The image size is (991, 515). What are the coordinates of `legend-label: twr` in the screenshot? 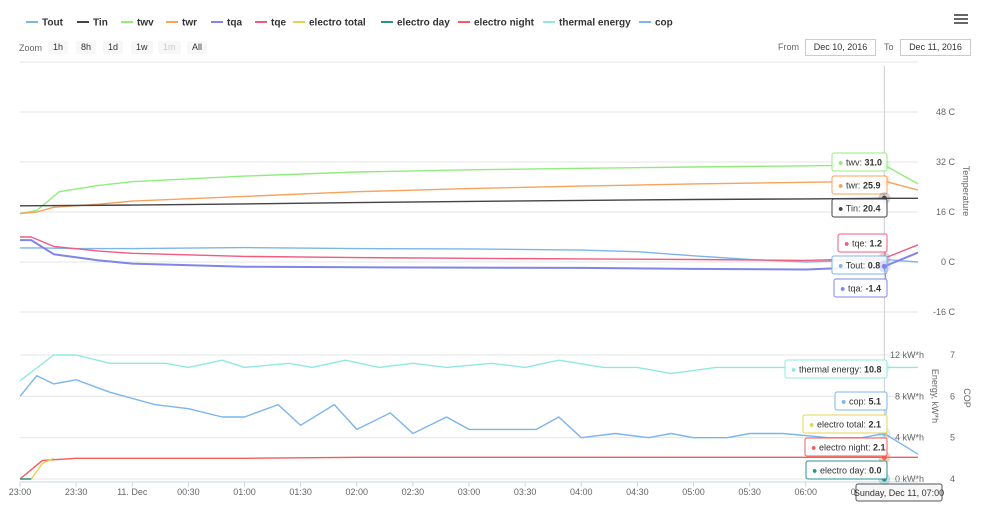 It's located at (189, 23).